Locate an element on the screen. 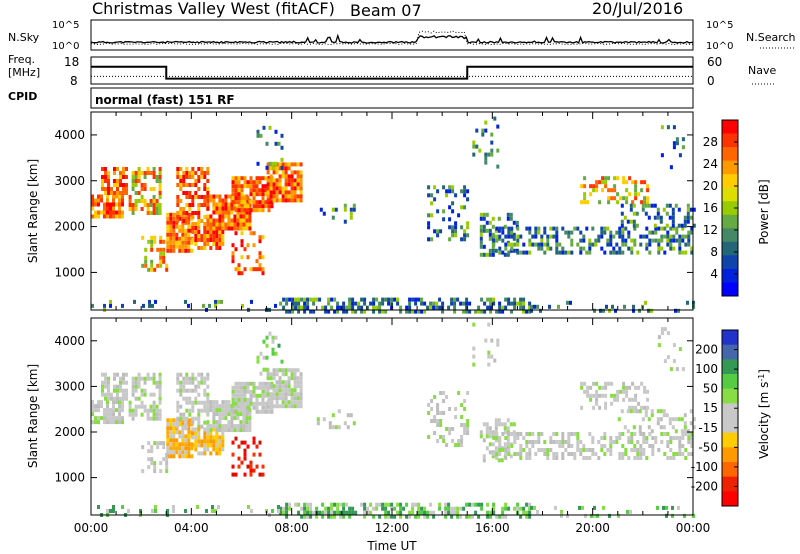  colorbar-swatch is located at coordinates (730, 154).